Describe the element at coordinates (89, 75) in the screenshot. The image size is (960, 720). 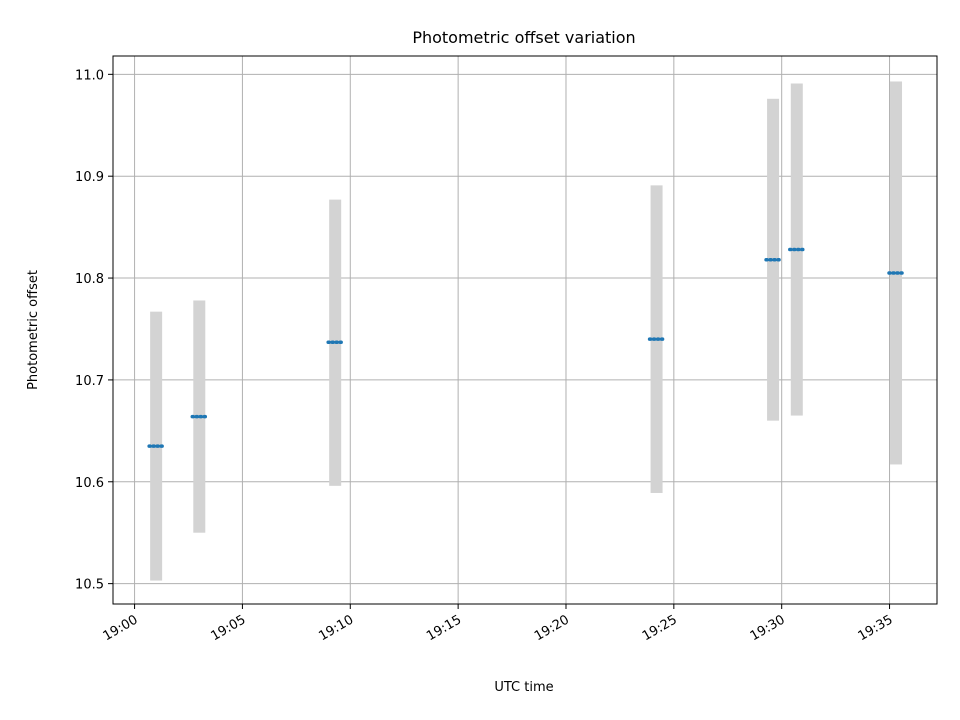
I see `y-tick-label: 11.0` at that location.